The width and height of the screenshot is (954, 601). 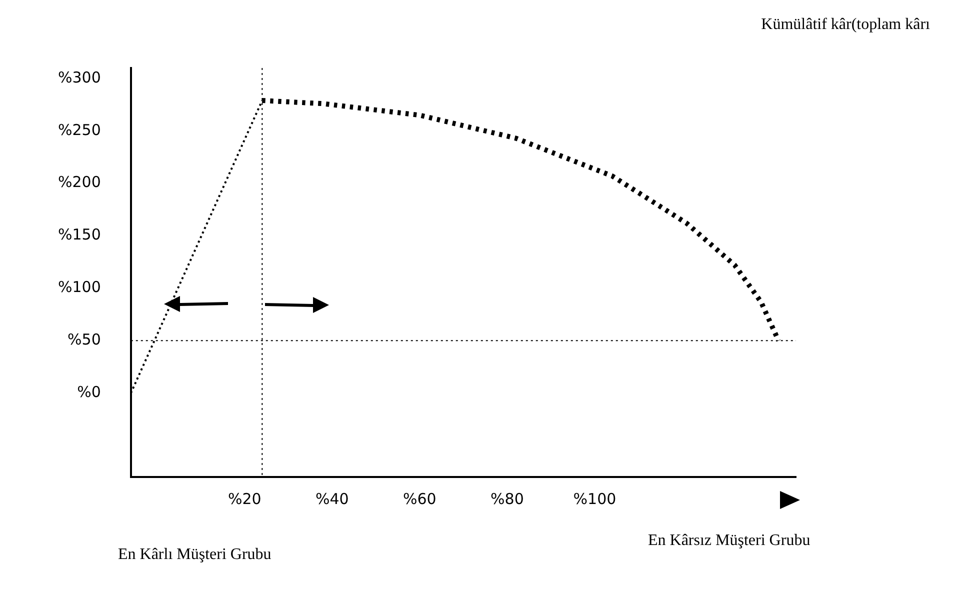 What do you see at coordinates (419, 499) in the screenshot?
I see `x-tick-label: %60` at bounding box center [419, 499].